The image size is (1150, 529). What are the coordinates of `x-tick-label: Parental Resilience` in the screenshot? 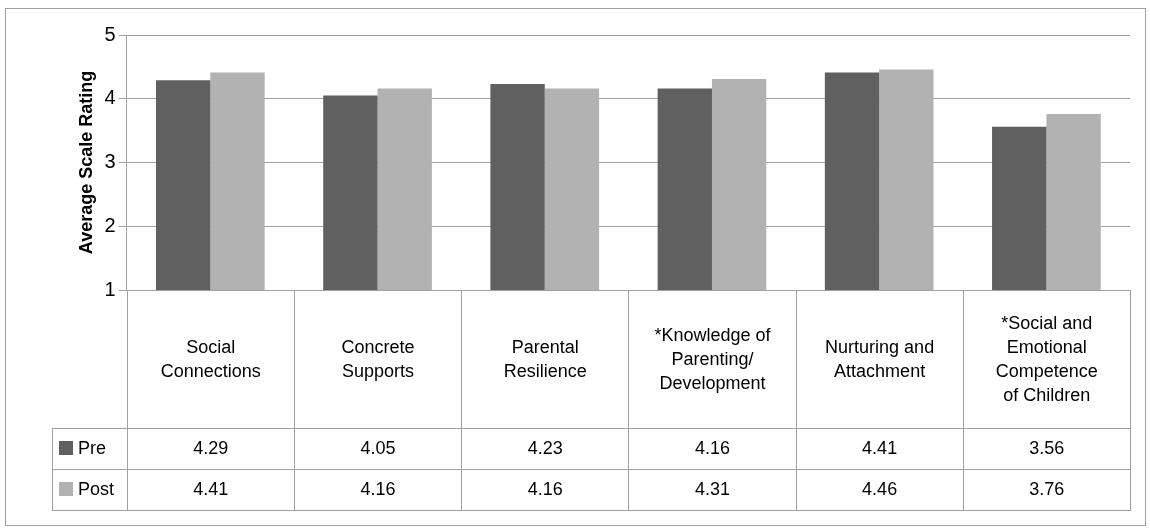 It's located at (545, 359).